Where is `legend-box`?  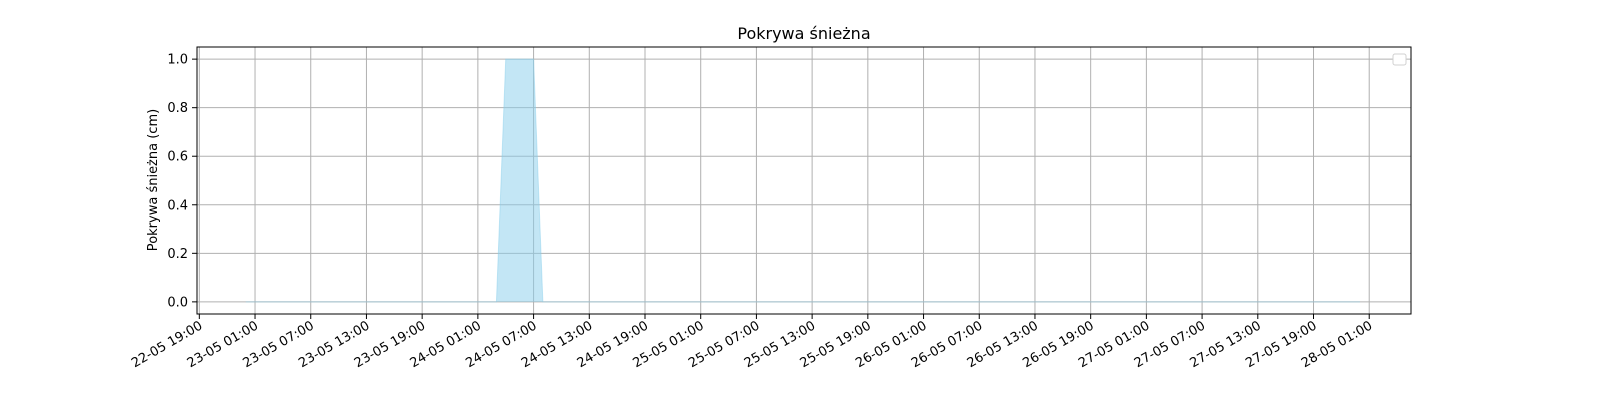 legend-box is located at coordinates (1399, 59).